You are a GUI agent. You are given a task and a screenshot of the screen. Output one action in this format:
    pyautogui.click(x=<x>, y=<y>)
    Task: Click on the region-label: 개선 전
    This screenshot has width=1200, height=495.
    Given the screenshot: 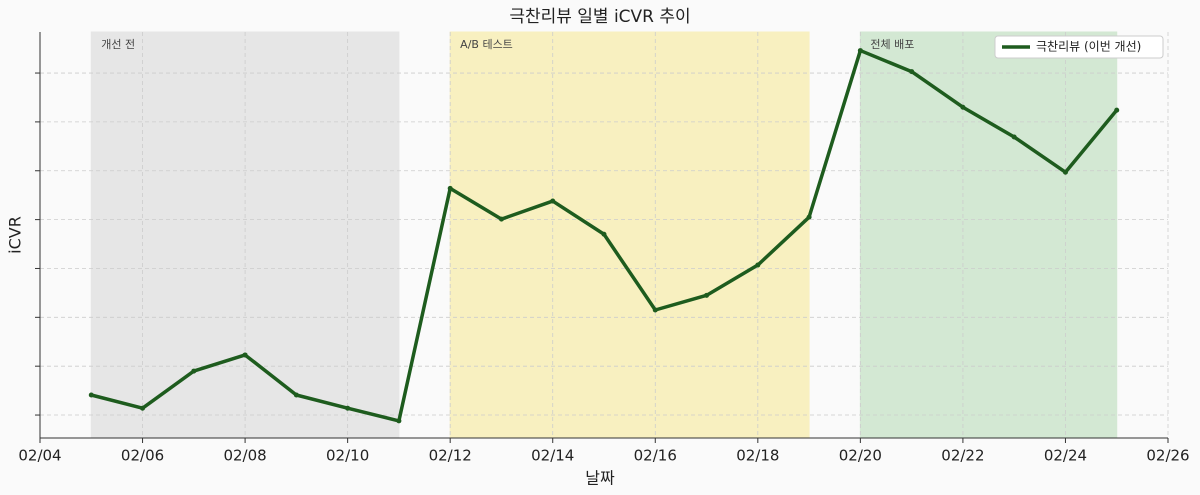 What is the action you would take?
    pyautogui.click(x=118, y=44)
    